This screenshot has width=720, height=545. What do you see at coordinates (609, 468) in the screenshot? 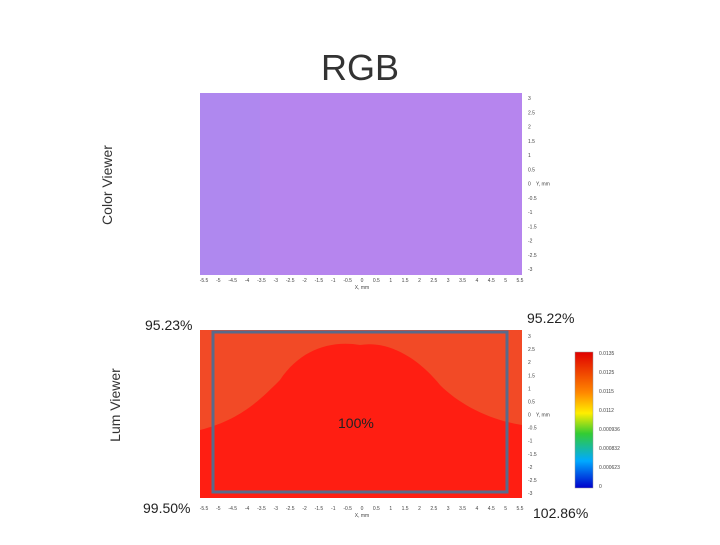
I see `colorbar-tick-label: 0.000623` at bounding box center [609, 468].